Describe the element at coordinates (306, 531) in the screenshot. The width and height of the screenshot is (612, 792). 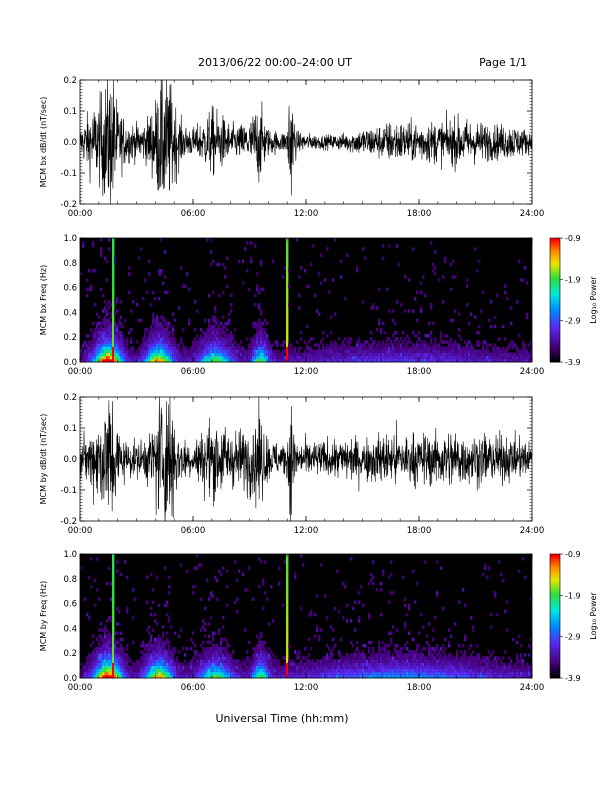
I see `x-tick-label: 12:00` at that location.